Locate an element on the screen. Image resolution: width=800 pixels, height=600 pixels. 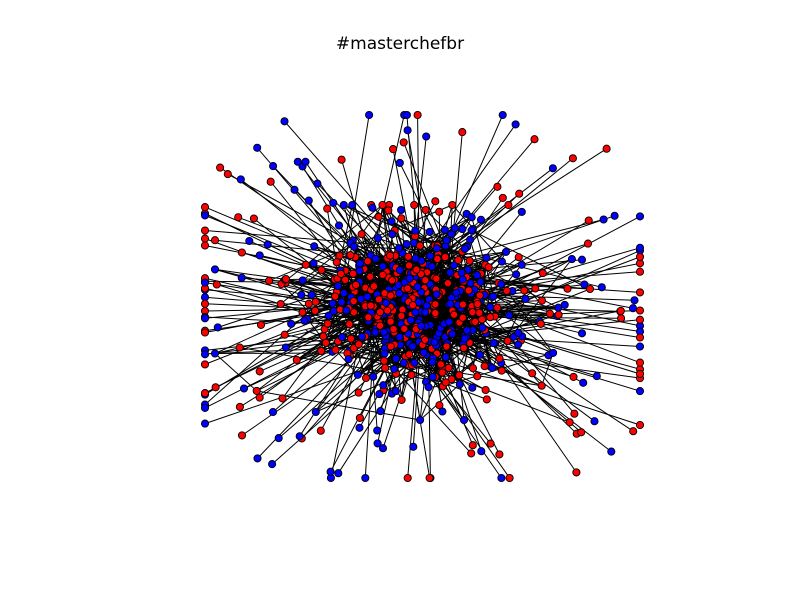
figure-title: #masterchefbr is located at coordinates (400, 44).